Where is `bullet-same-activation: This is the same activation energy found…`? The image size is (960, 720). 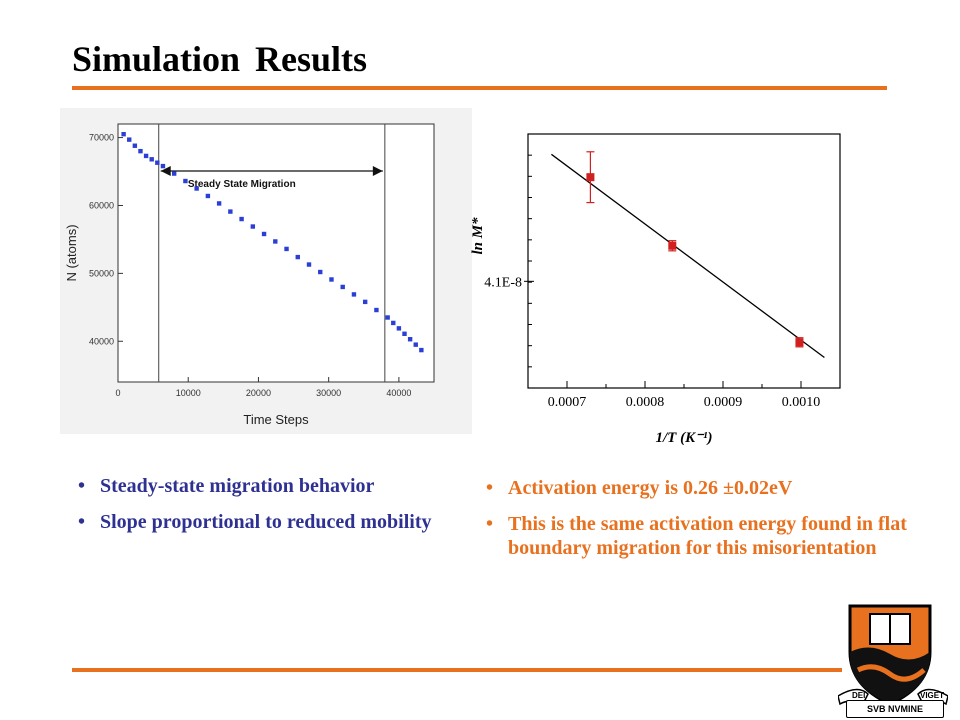 bullet-same-activation: This is the same activation energy found… is located at coordinates (704, 536).